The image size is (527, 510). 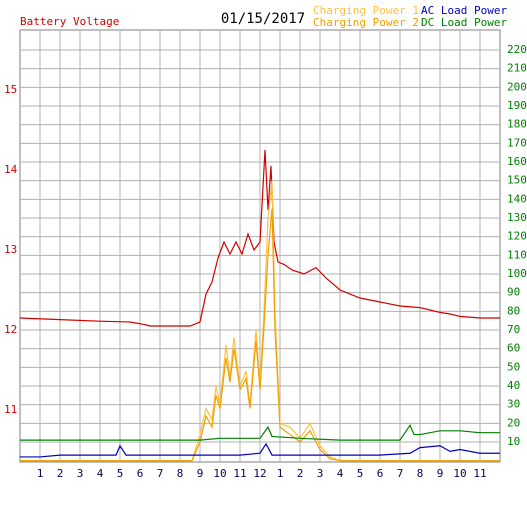 What do you see at coordinates (517, 105) in the screenshot?
I see `y2-tick-label: 190` at bounding box center [517, 105].